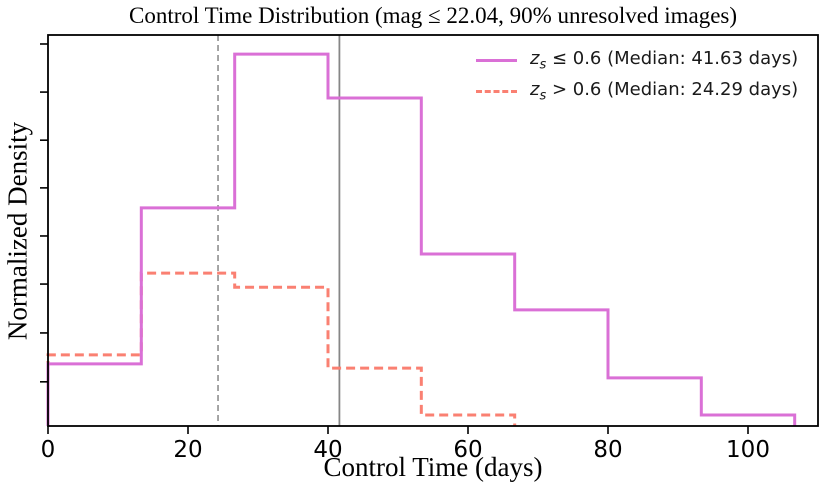  Describe the element at coordinates (496, 60) in the screenshot. I see `legend-line-solid-icon` at that location.